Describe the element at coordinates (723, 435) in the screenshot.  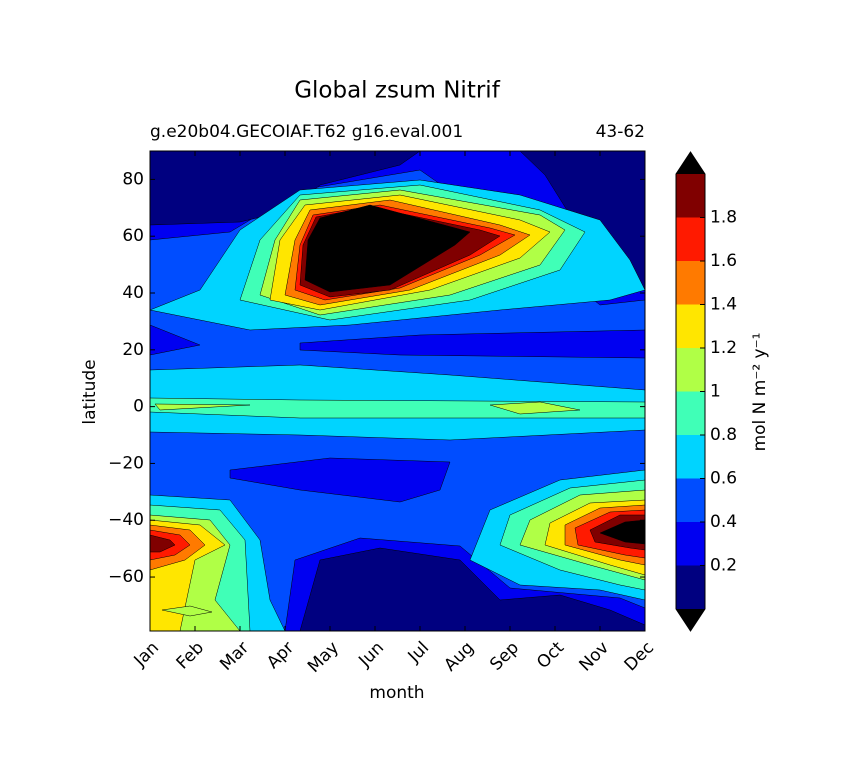
I see `colorbar-tick-label: 0.8` at that location.